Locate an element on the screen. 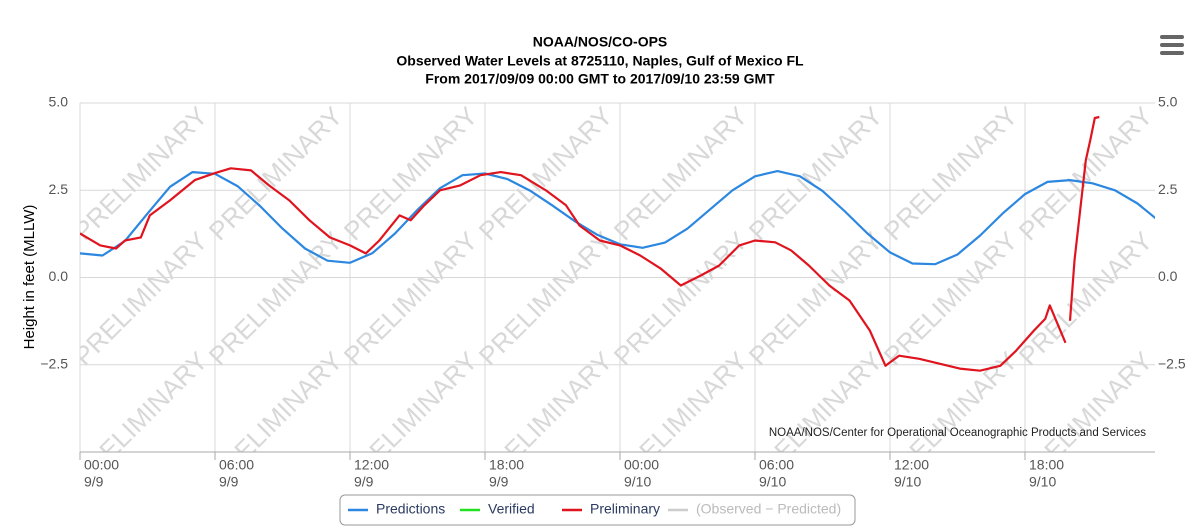 The width and height of the screenshot is (1200, 530). legend-box is located at coordinates (597, 510).